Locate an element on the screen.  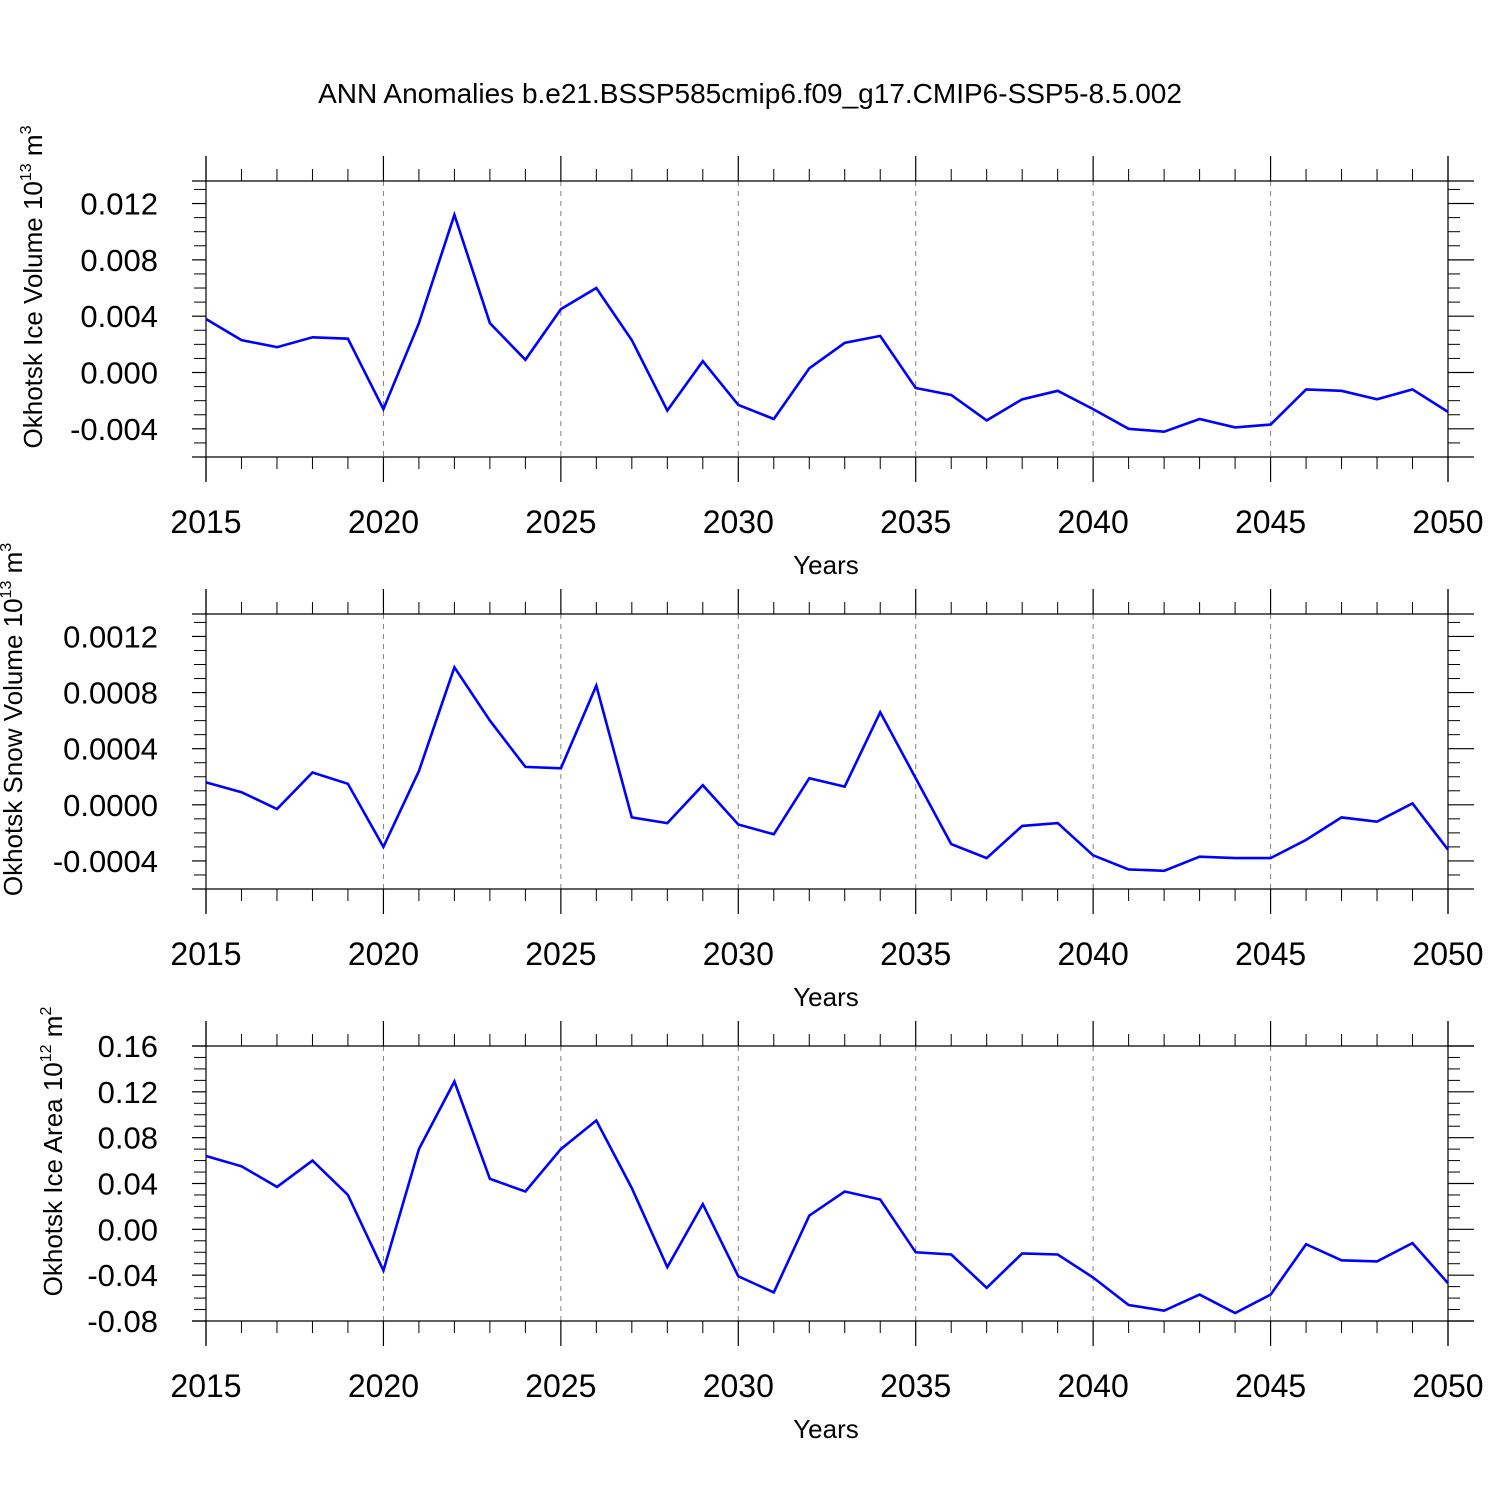
y-tick-label: 0.008 is located at coordinates (119, 260).